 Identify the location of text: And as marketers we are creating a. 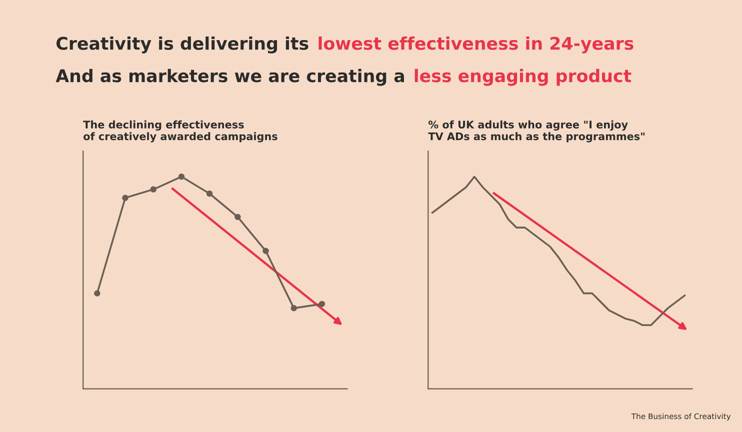
(230, 77).